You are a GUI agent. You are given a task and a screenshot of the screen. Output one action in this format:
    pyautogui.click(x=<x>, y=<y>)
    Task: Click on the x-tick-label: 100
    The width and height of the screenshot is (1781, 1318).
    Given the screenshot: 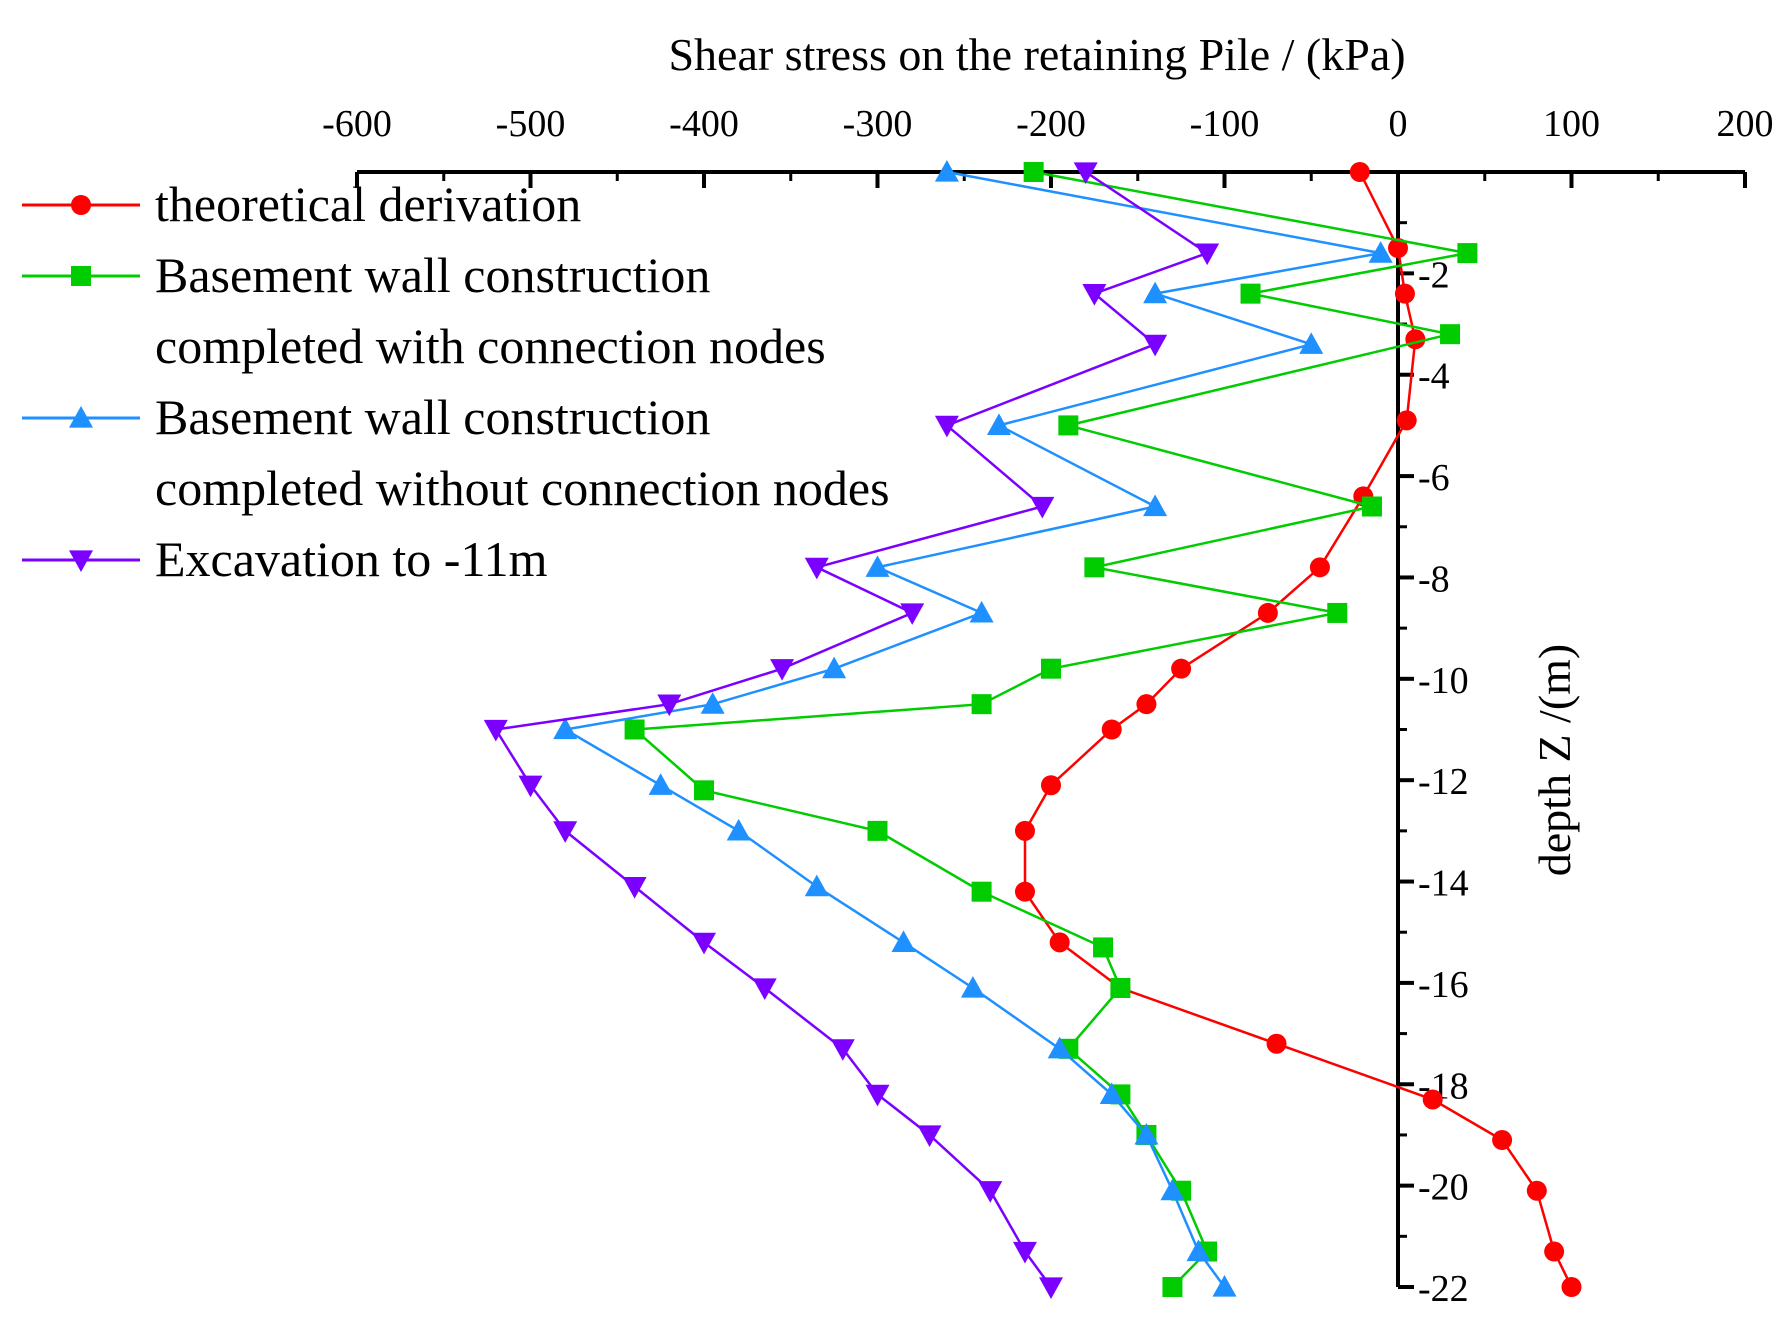 What is the action you would take?
    pyautogui.click(x=1571, y=124)
    